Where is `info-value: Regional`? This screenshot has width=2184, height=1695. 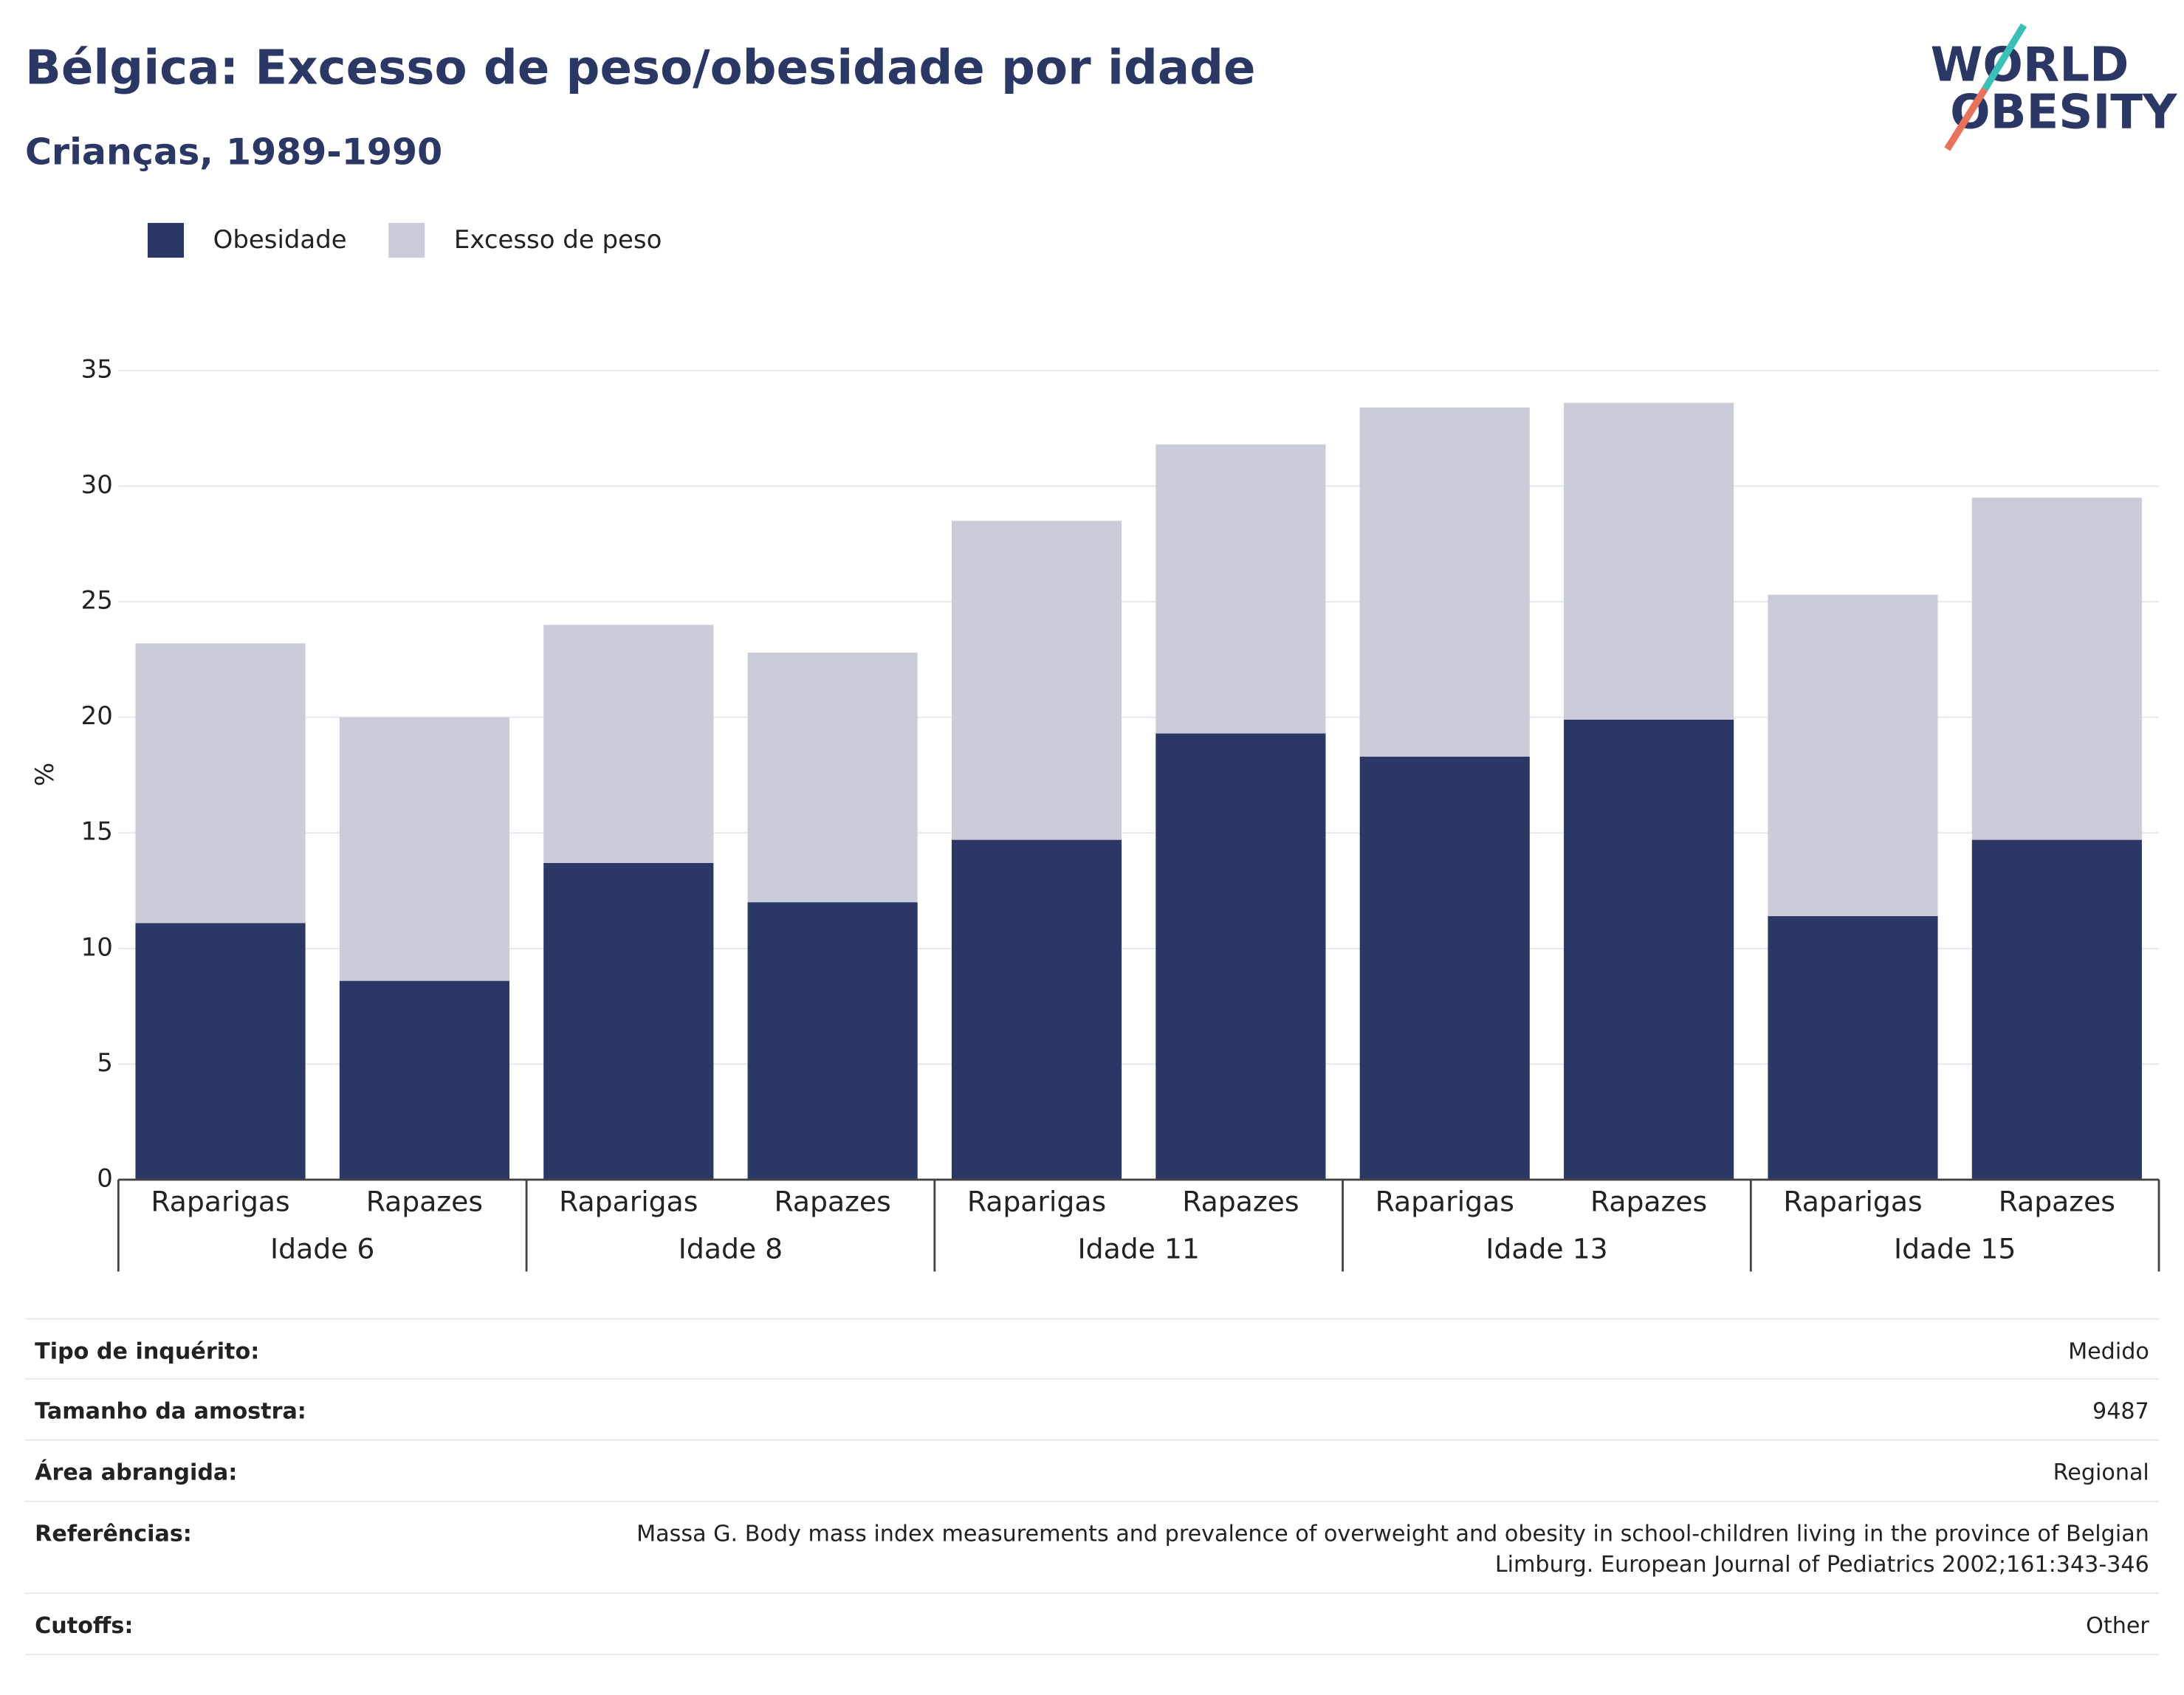 info-value: Regional is located at coordinates (2101, 1472).